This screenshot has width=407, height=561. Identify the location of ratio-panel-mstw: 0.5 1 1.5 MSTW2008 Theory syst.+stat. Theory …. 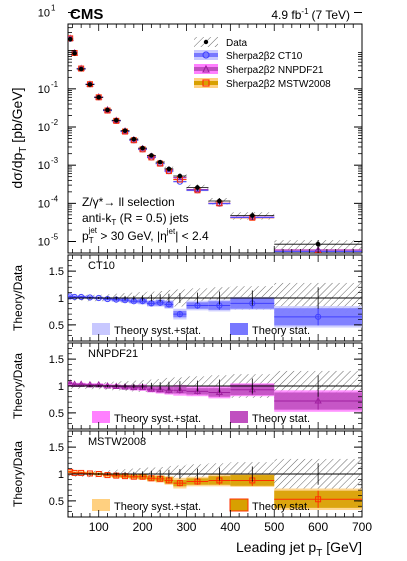
(206, 474).